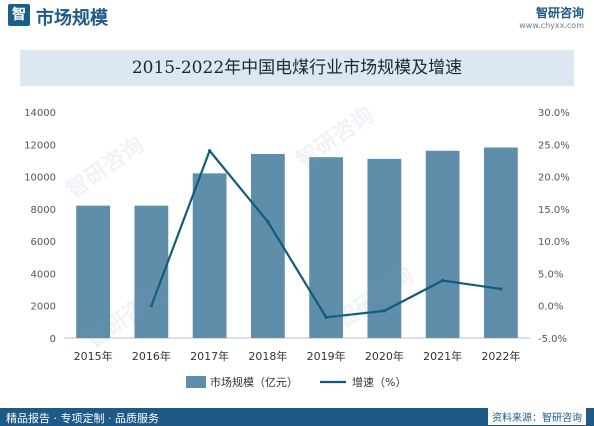 The width and height of the screenshot is (594, 426). Describe the element at coordinates (554, 210) in the screenshot. I see `y-right-tick-label: 15.0%` at that location.